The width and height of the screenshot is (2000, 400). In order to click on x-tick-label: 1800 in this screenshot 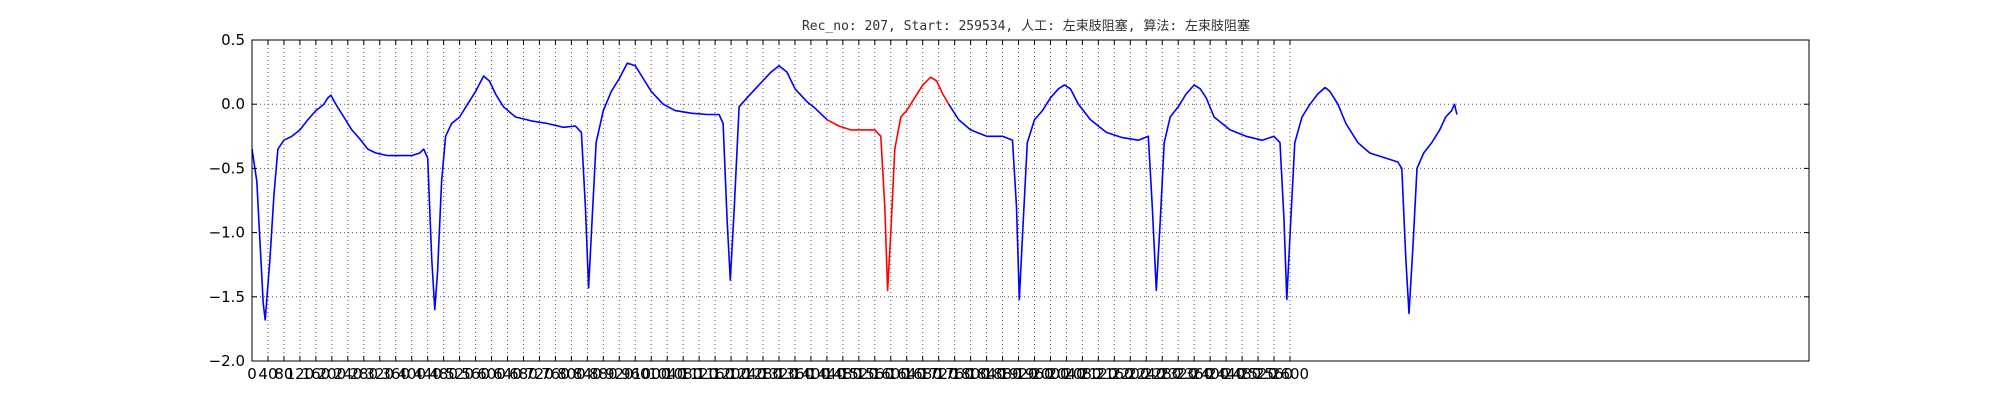, I will do `click(971, 374)`.